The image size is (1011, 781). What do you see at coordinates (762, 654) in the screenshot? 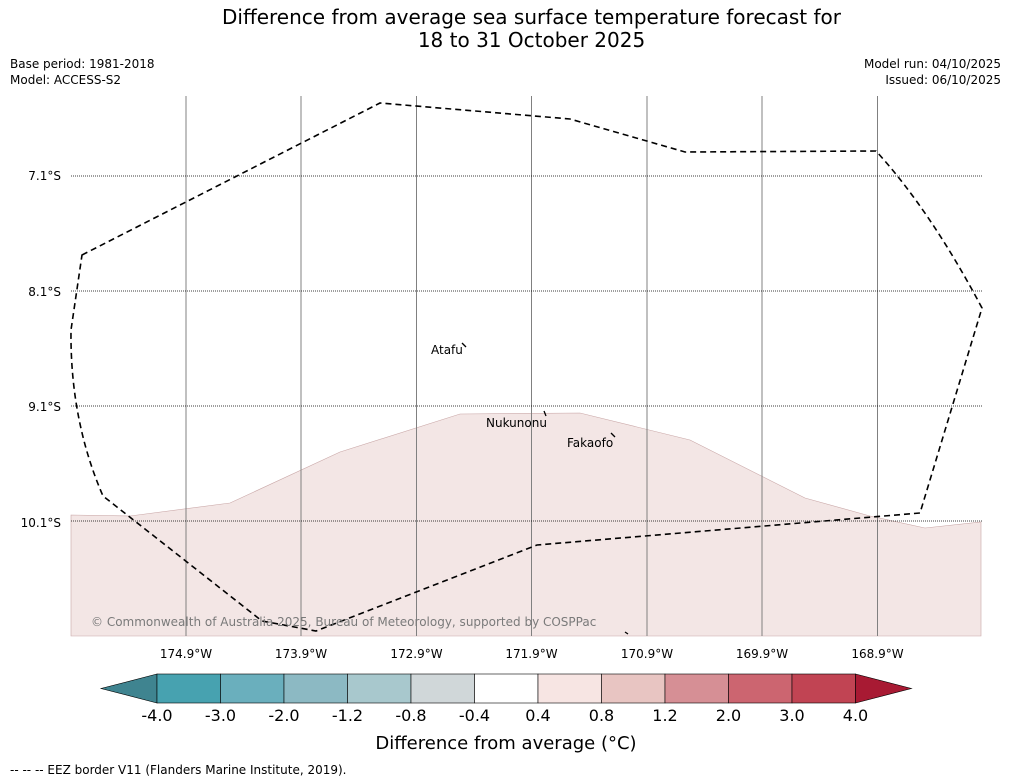
I see `lon-label: 169.9°W` at bounding box center [762, 654].